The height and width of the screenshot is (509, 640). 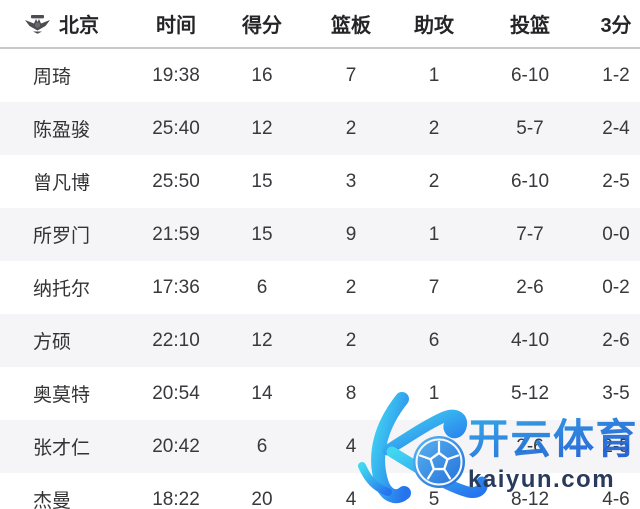 What do you see at coordinates (351, 393) in the screenshot?
I see `rebounds-cell: 8` at bounding box center [351, 393].